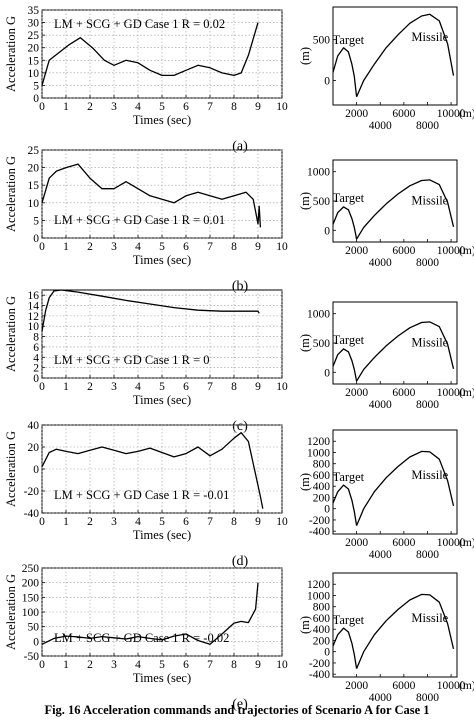 Image resolution: width=474 pixels, height=721 pixels. Describe the element at coordinates (114, 247) in the screenshot. I see `acc-1-xtick-label: 3` at that location.